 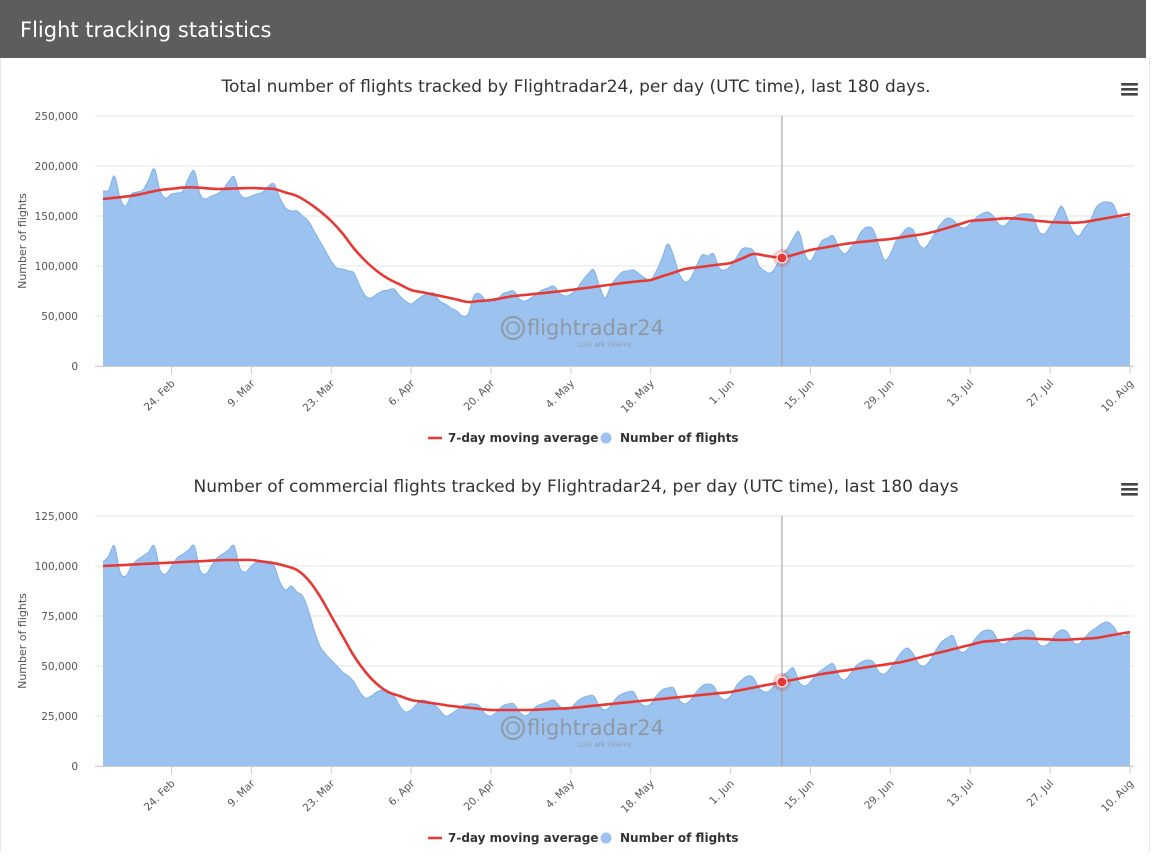 I want to click on y-tick-label: 250,000, so click(x=56, y=117).